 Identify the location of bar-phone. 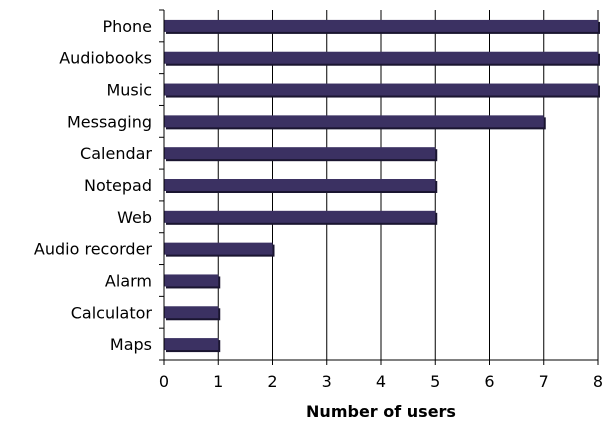
(381, 25).